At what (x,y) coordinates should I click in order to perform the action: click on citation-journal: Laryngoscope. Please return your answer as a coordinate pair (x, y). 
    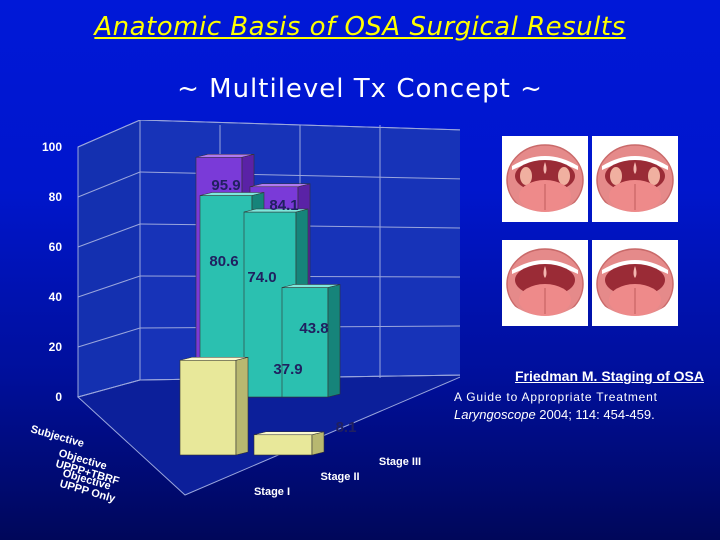
    Looking at the image, I should click on (495, 414).